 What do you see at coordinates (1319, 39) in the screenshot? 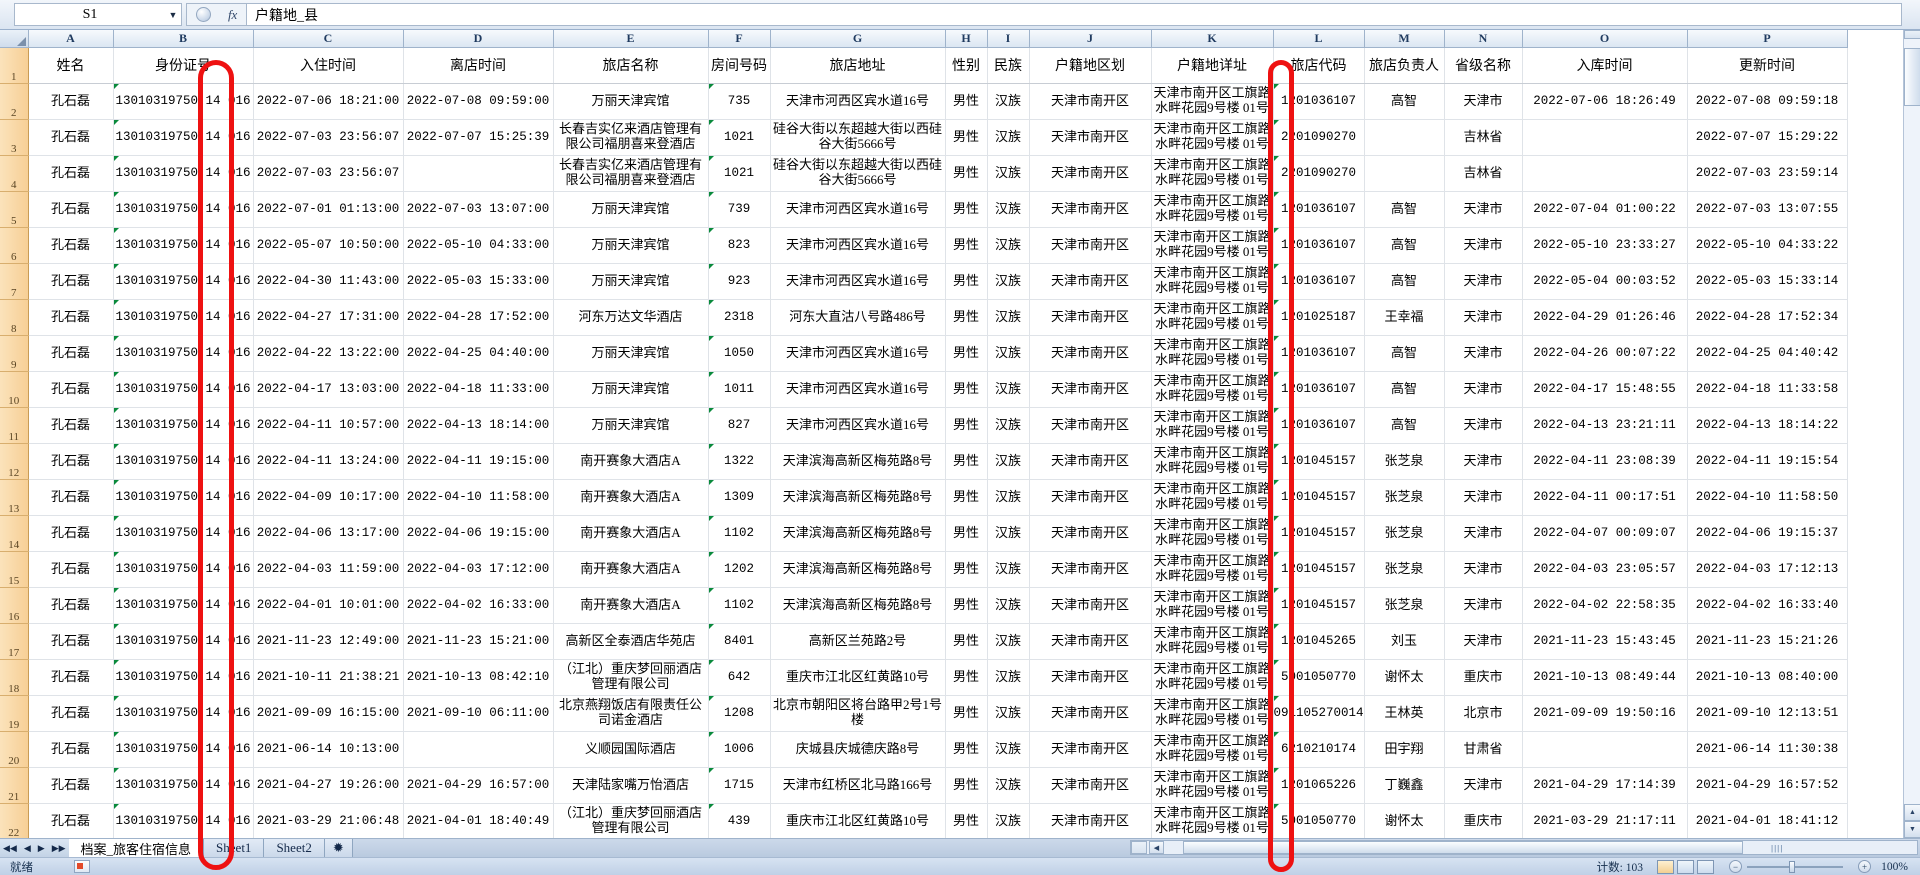
I see `column-header-L: L` at bounding box center [1319, 39].